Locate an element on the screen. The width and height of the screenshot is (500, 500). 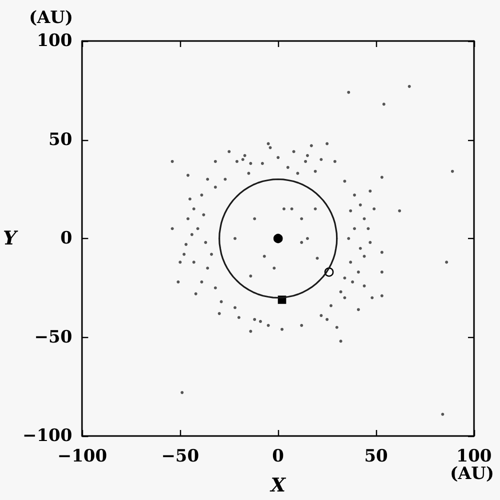
y-tick-label: −100 is located at coordinates (47, 436).